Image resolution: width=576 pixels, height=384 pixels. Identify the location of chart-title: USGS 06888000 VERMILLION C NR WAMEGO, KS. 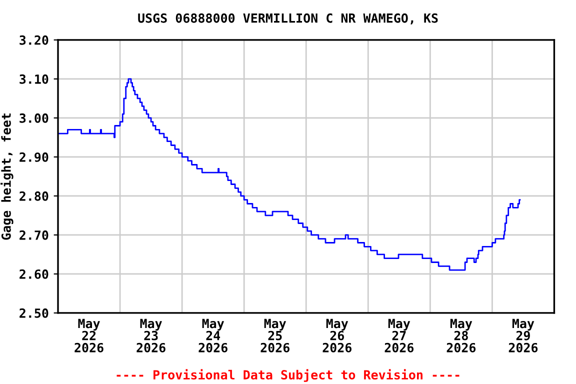
(288, 18).